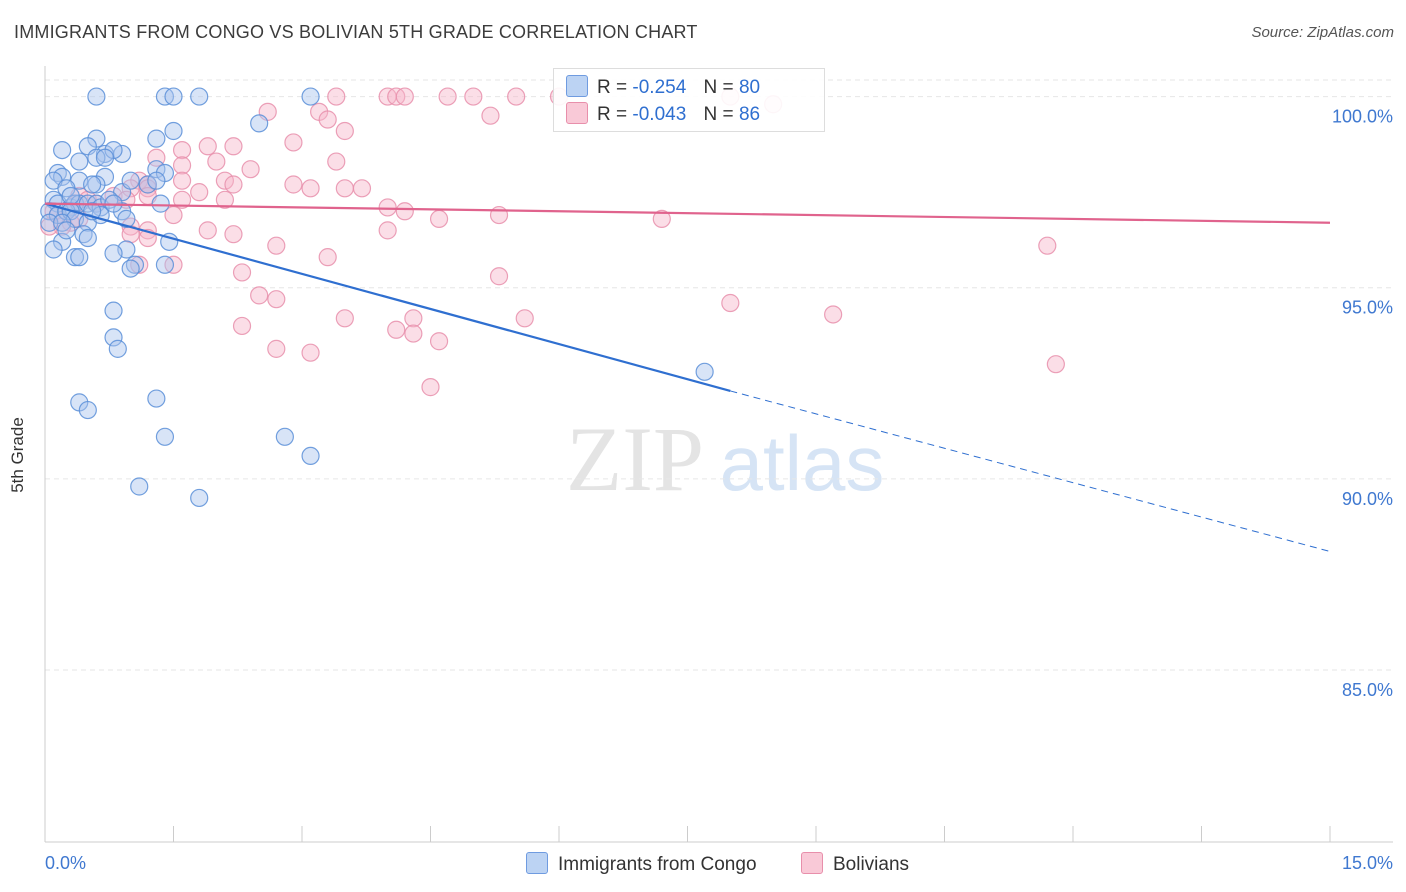 The height and width of the screenshot is (892, 1406). What do you see at coordinates (641, 864) in the screenshot?
I see `bottom-legend-congo: Immigrants from Congo` at bounding box center [641, 864].